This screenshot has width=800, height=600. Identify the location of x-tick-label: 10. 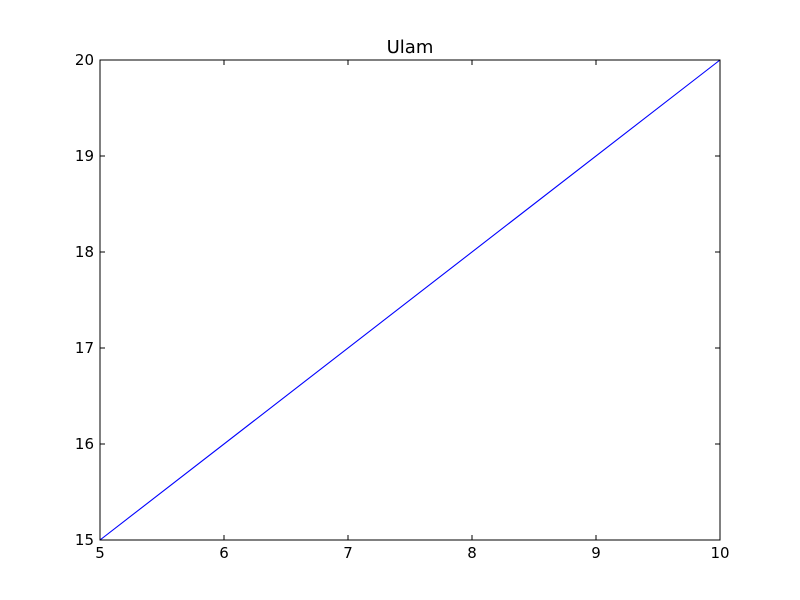
(719, 553).